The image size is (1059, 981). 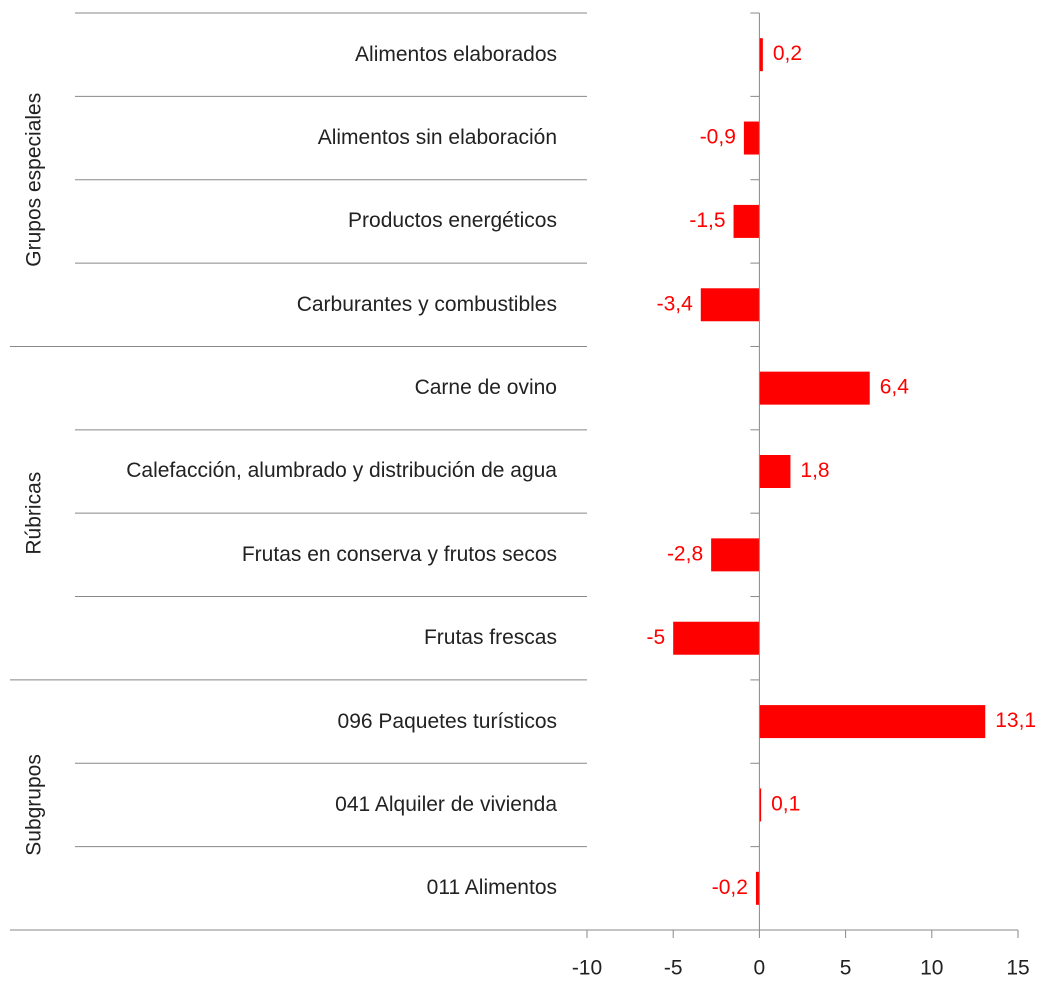 What do you see at coordinates (685, 553) in the screenshot?
I see `data-label: -2,8` at bounding box center [685, 553].